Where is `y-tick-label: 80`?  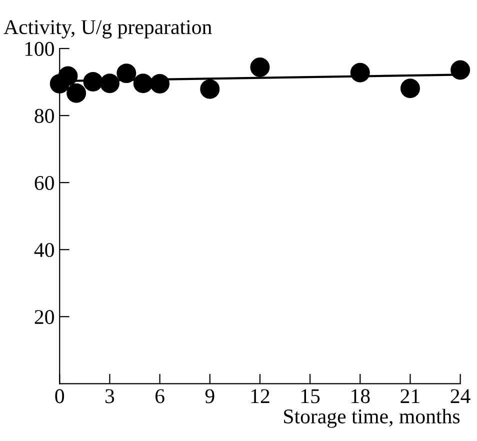 y-tick-label: 80 is located at coordinates (44, 115).